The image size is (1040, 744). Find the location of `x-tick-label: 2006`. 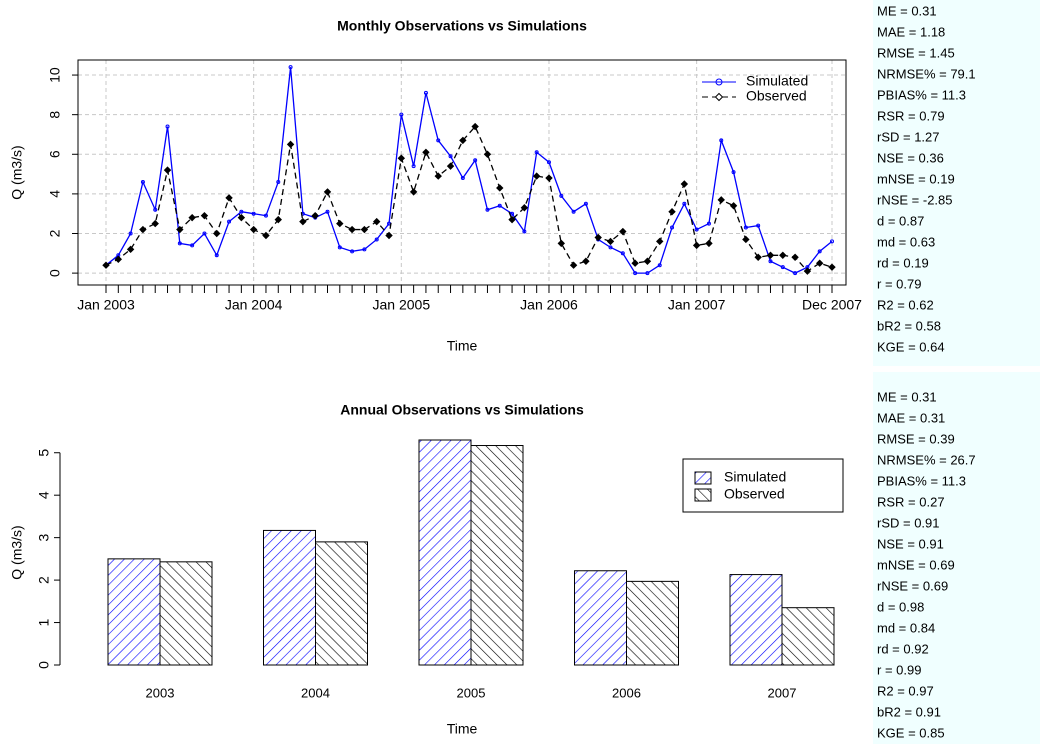

x-tick-label: 2006 is located at coordinates (626, 692).